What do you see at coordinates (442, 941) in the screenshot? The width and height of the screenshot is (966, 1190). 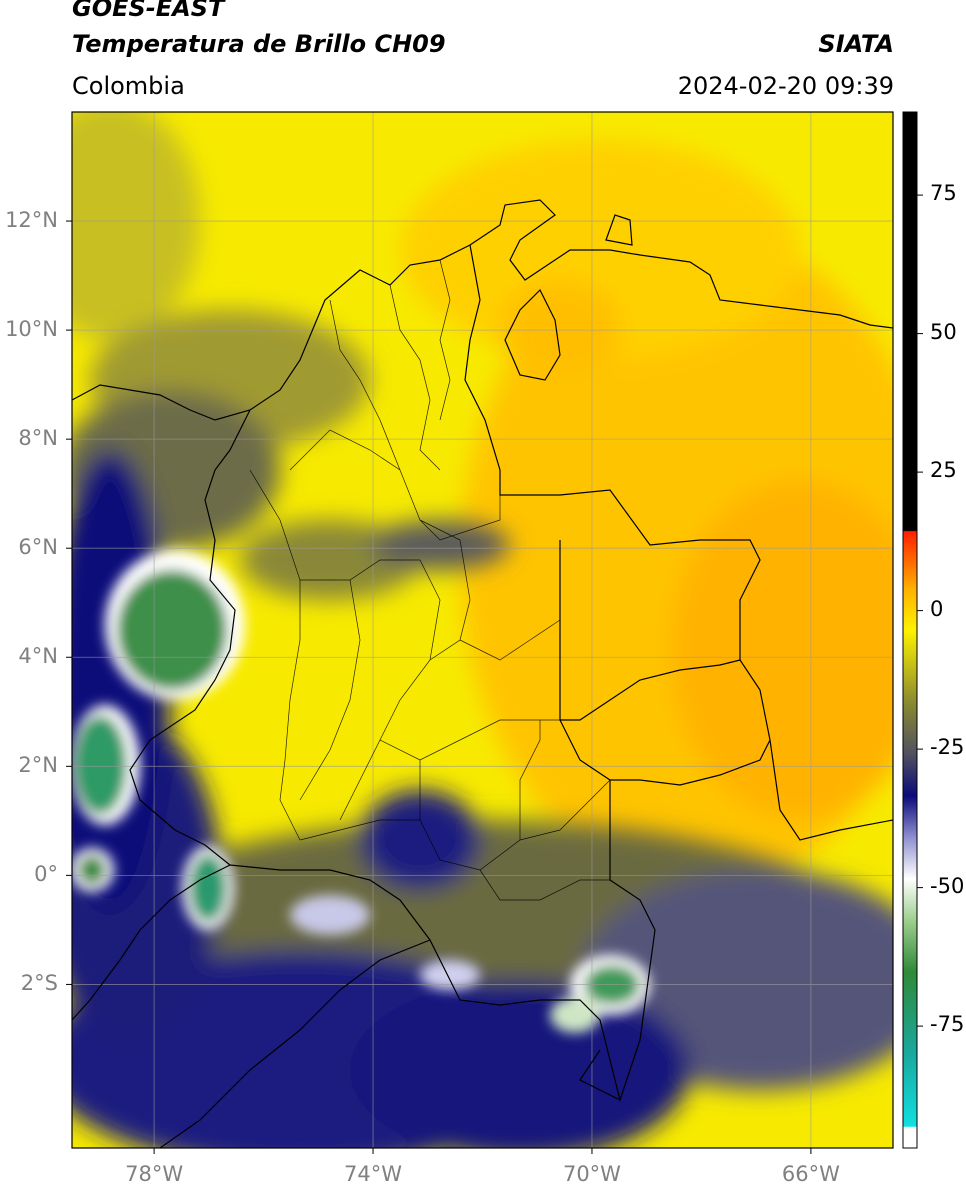 I see `southern-border` at bounding box center [442, 941].